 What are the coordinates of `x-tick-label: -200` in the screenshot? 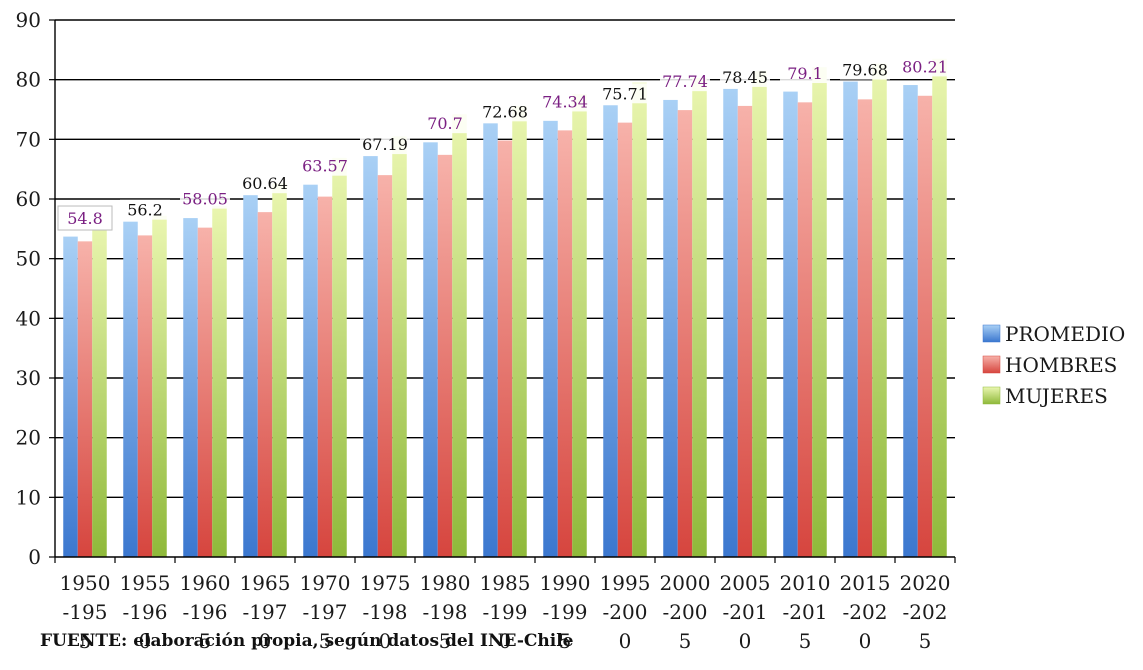 It's located at (625, 612).